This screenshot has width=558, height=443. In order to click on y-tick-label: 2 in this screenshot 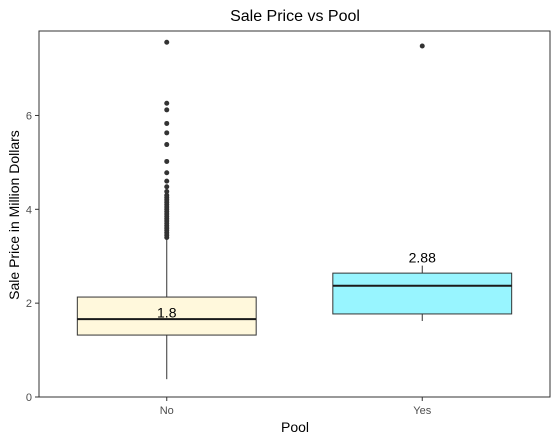, I will do `click(29, 304)`.